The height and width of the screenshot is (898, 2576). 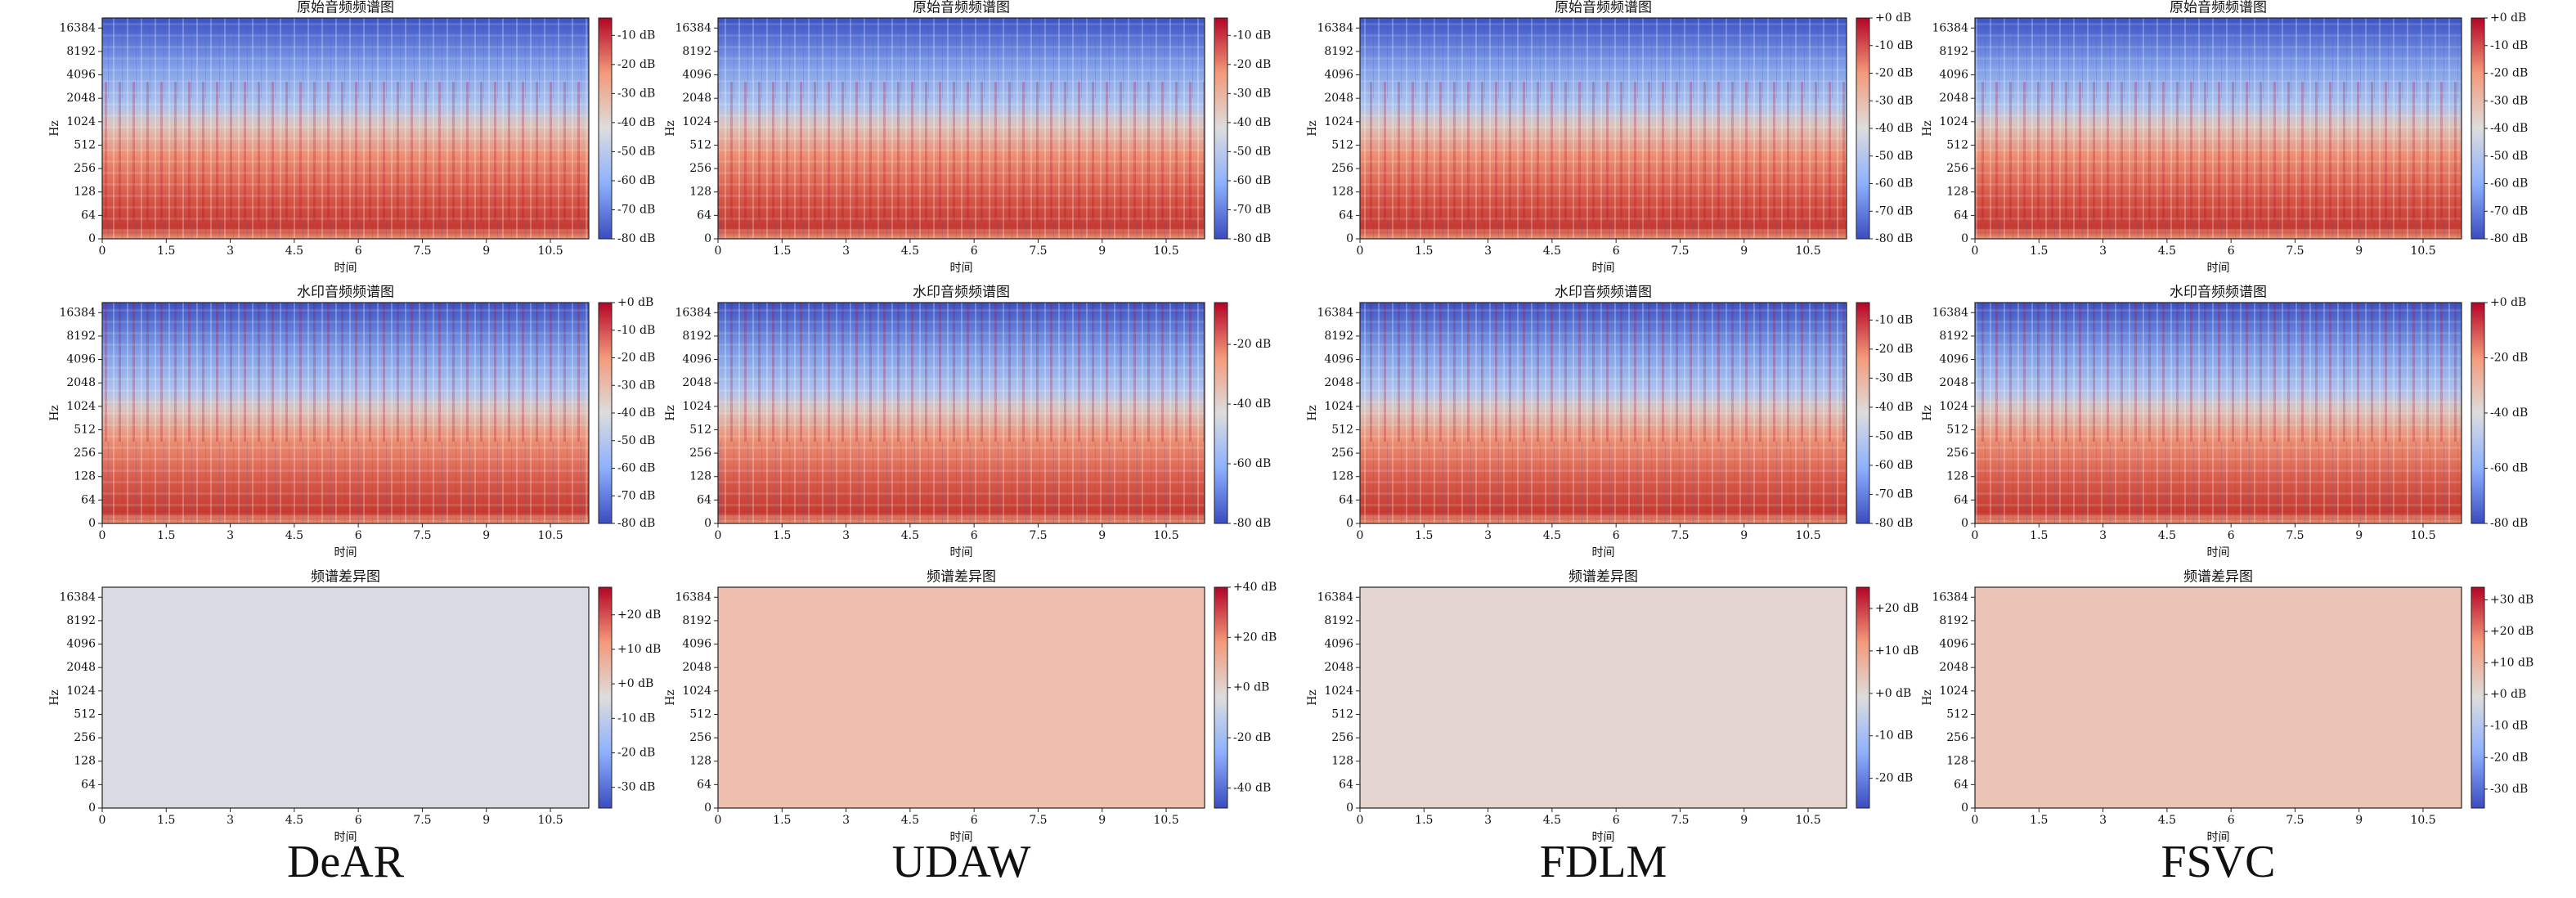 What do you see at coordinates (345, 697) in the screenshot?
I see `spectrogram-image` at bounding box center [345, 697].